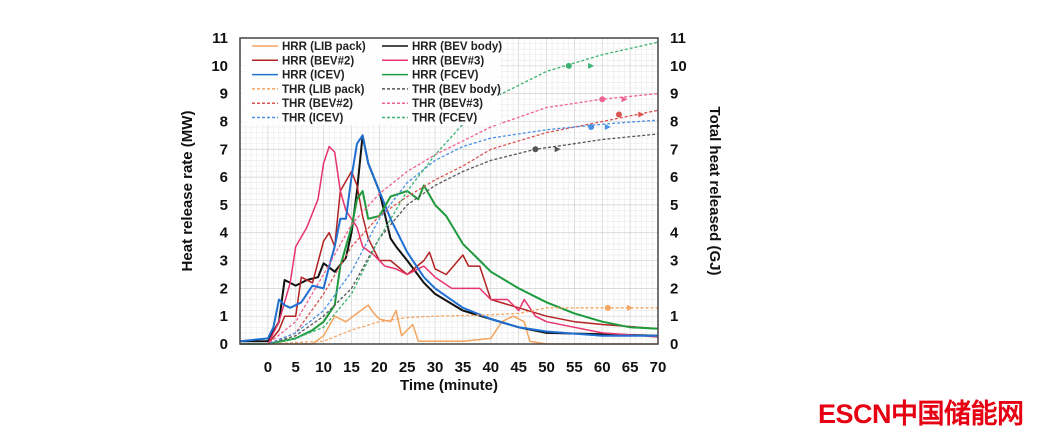  What do you see at coordinates (456, 90) in the screenshot?
I see `legend-label: THR (BEV body)` at bounding box center [456, 90].